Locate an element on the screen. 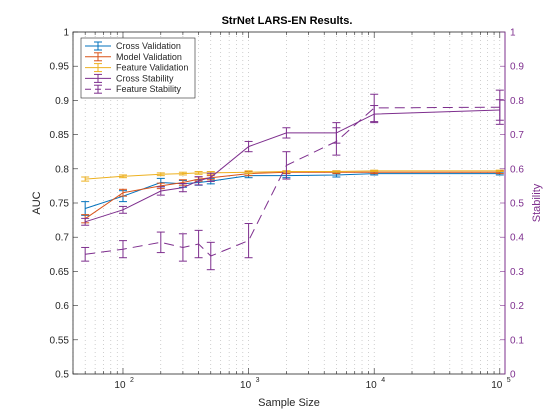 This screenshot has height=420, width=560. legend-label: Cross Stability is located at coordinates (145, 78).